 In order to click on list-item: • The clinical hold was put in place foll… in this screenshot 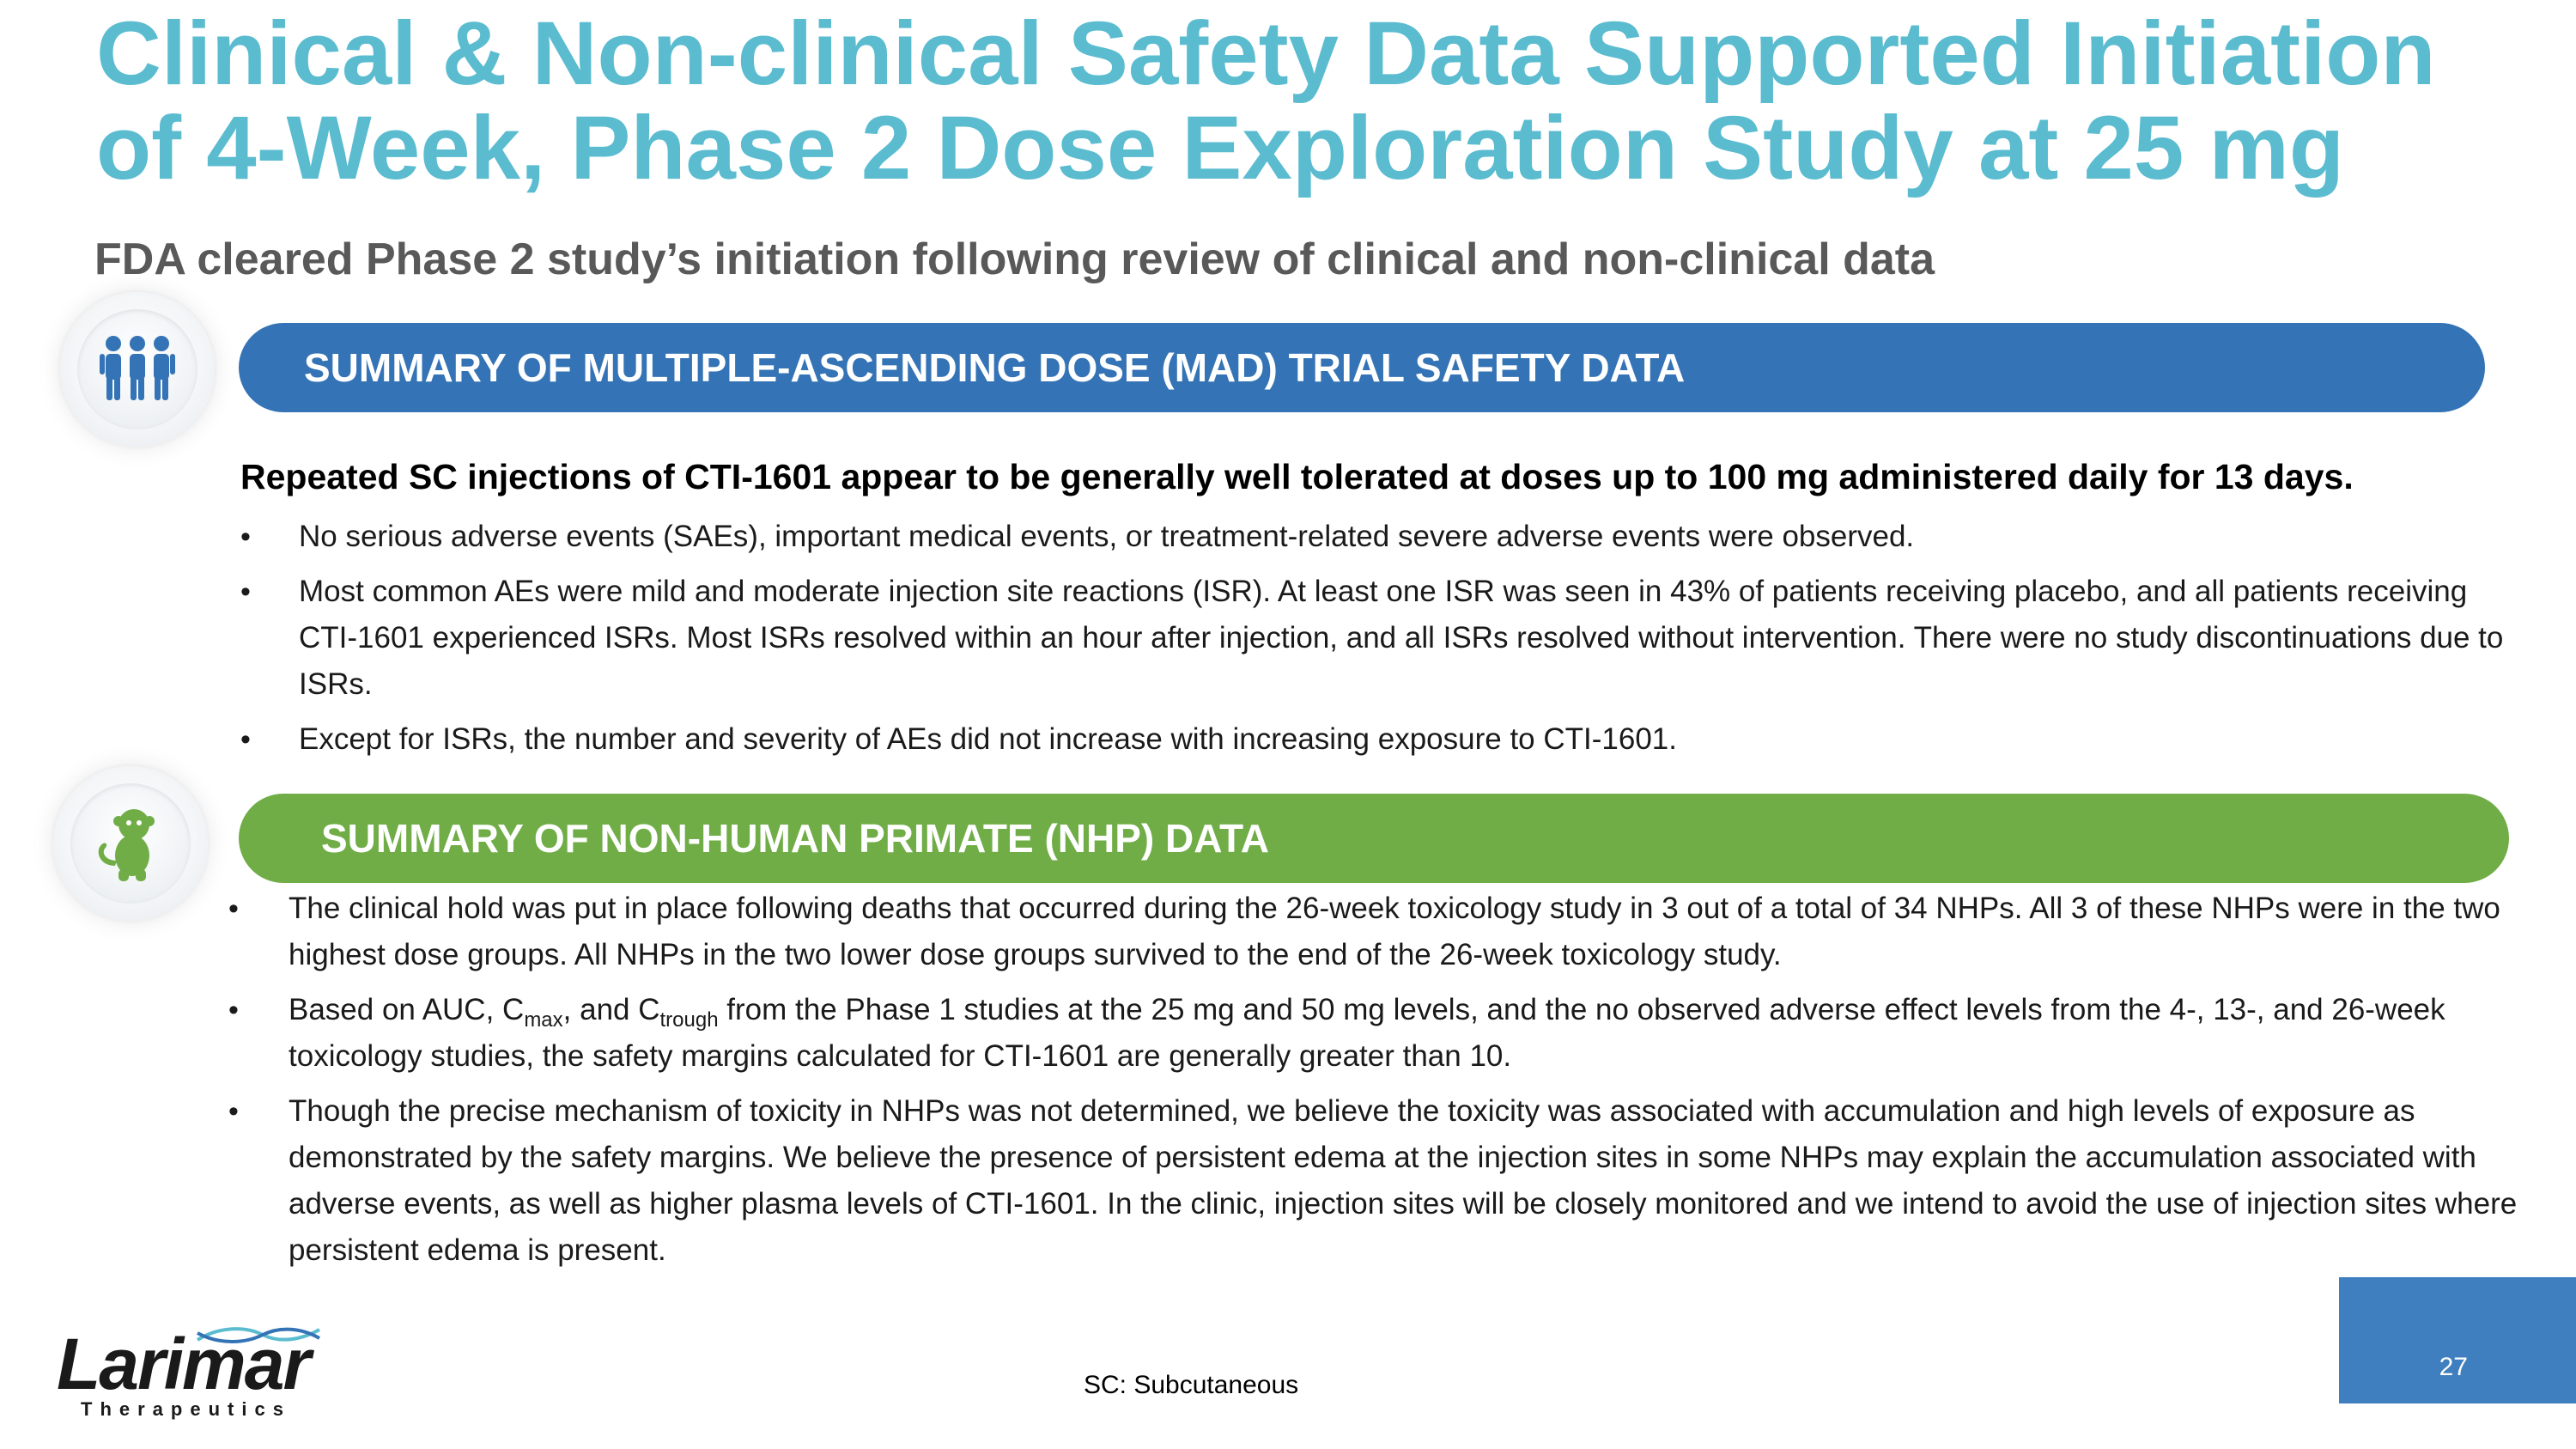, I will do `click(1378, 932)`.